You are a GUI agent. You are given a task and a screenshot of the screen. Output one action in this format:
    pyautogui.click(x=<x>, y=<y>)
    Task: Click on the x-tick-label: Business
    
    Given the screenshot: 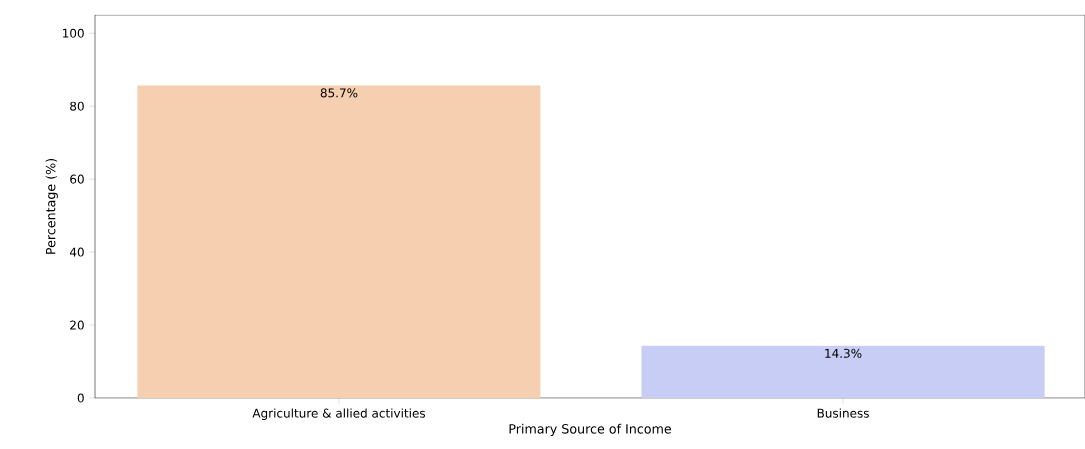 What is the action you would take?
    pyautogui.click(x=843, y=413)
    